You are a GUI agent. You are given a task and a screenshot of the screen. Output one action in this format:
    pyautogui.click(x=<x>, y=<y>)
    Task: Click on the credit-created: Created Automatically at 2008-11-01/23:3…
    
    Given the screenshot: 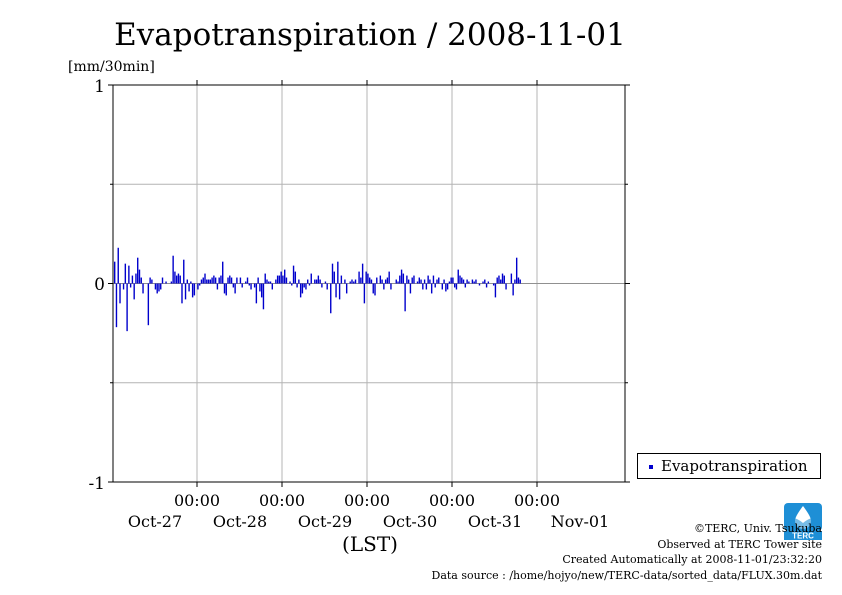 What is the action you would take?
    pyautogui.click(x=692, y=559)
    